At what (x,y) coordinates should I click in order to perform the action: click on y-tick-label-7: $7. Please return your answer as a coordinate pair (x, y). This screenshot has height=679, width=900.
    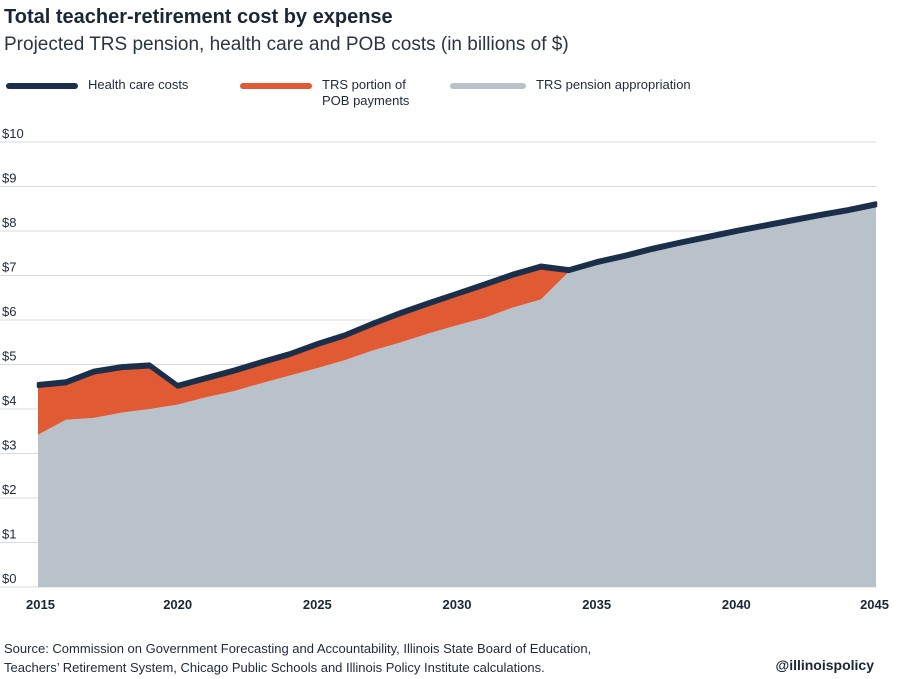
    Looking at the image, I should click on (9, 267).